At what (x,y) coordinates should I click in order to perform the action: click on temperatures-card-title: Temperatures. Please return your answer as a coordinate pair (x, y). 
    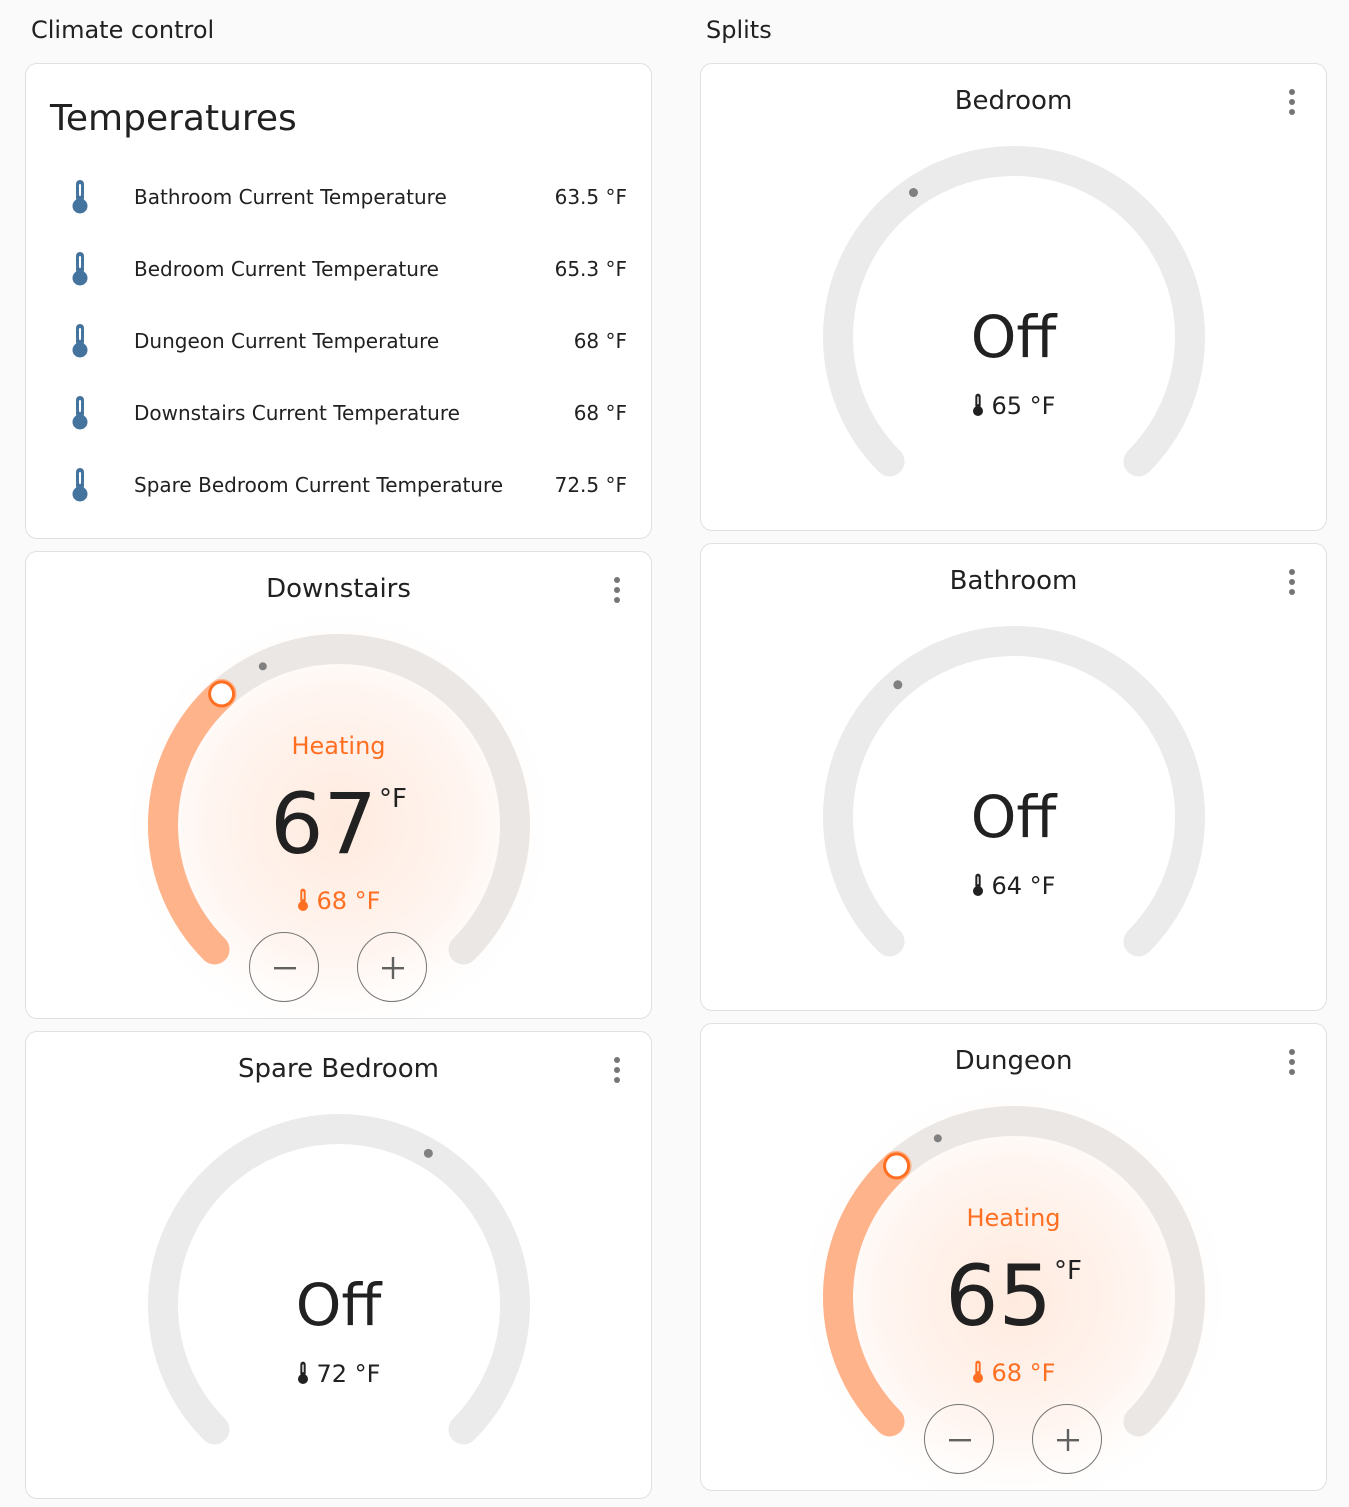
    Looking at the image, I should click on (173, 118).